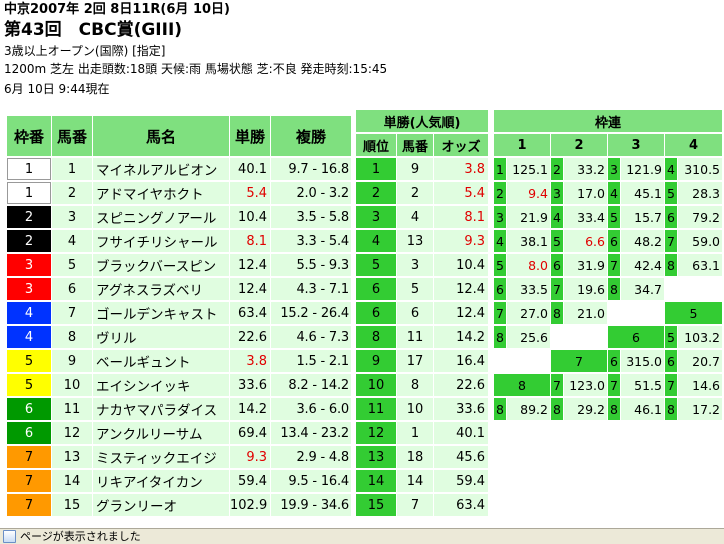 The width and height of the screenshot is (724, 544). I want to click on place-odds-low: 5.5, so click(306, 265).